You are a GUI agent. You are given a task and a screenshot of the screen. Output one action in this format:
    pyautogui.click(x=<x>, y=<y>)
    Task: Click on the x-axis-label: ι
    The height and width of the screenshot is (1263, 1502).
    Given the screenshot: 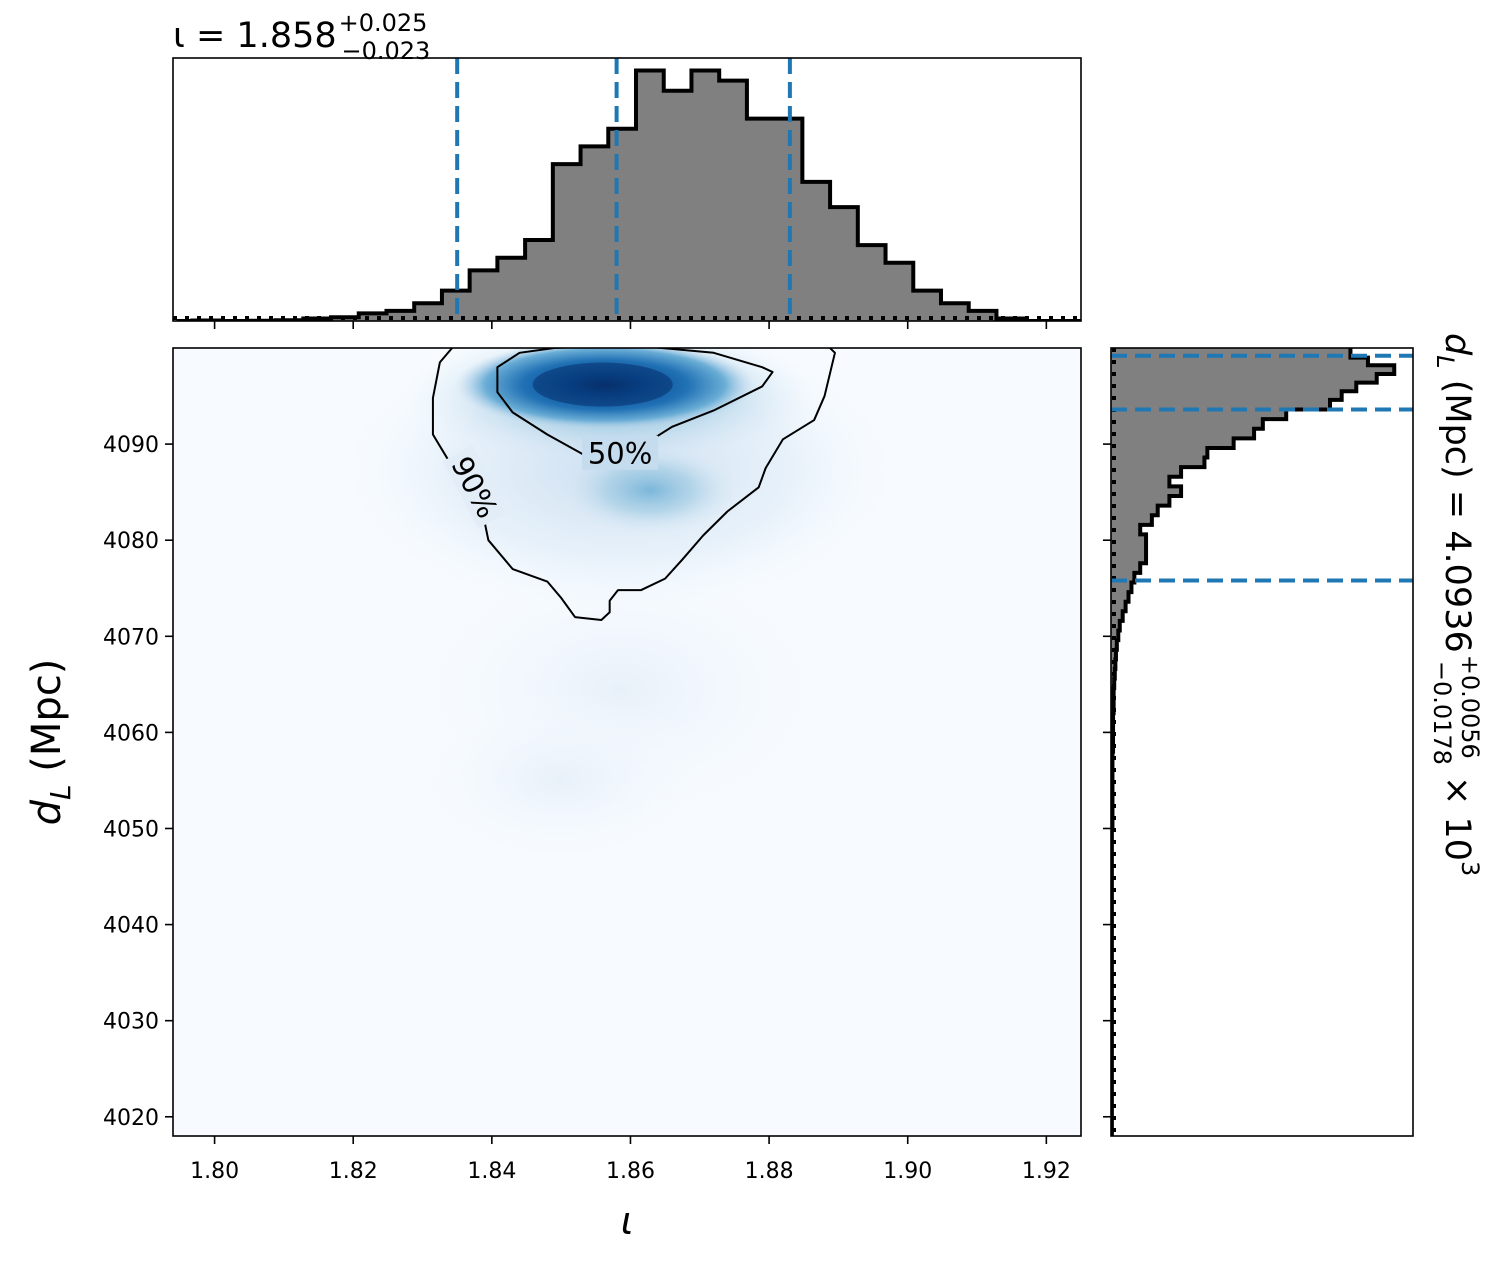 What is the action you would take?
    pyautogui.click(x=627, y=1221)
    